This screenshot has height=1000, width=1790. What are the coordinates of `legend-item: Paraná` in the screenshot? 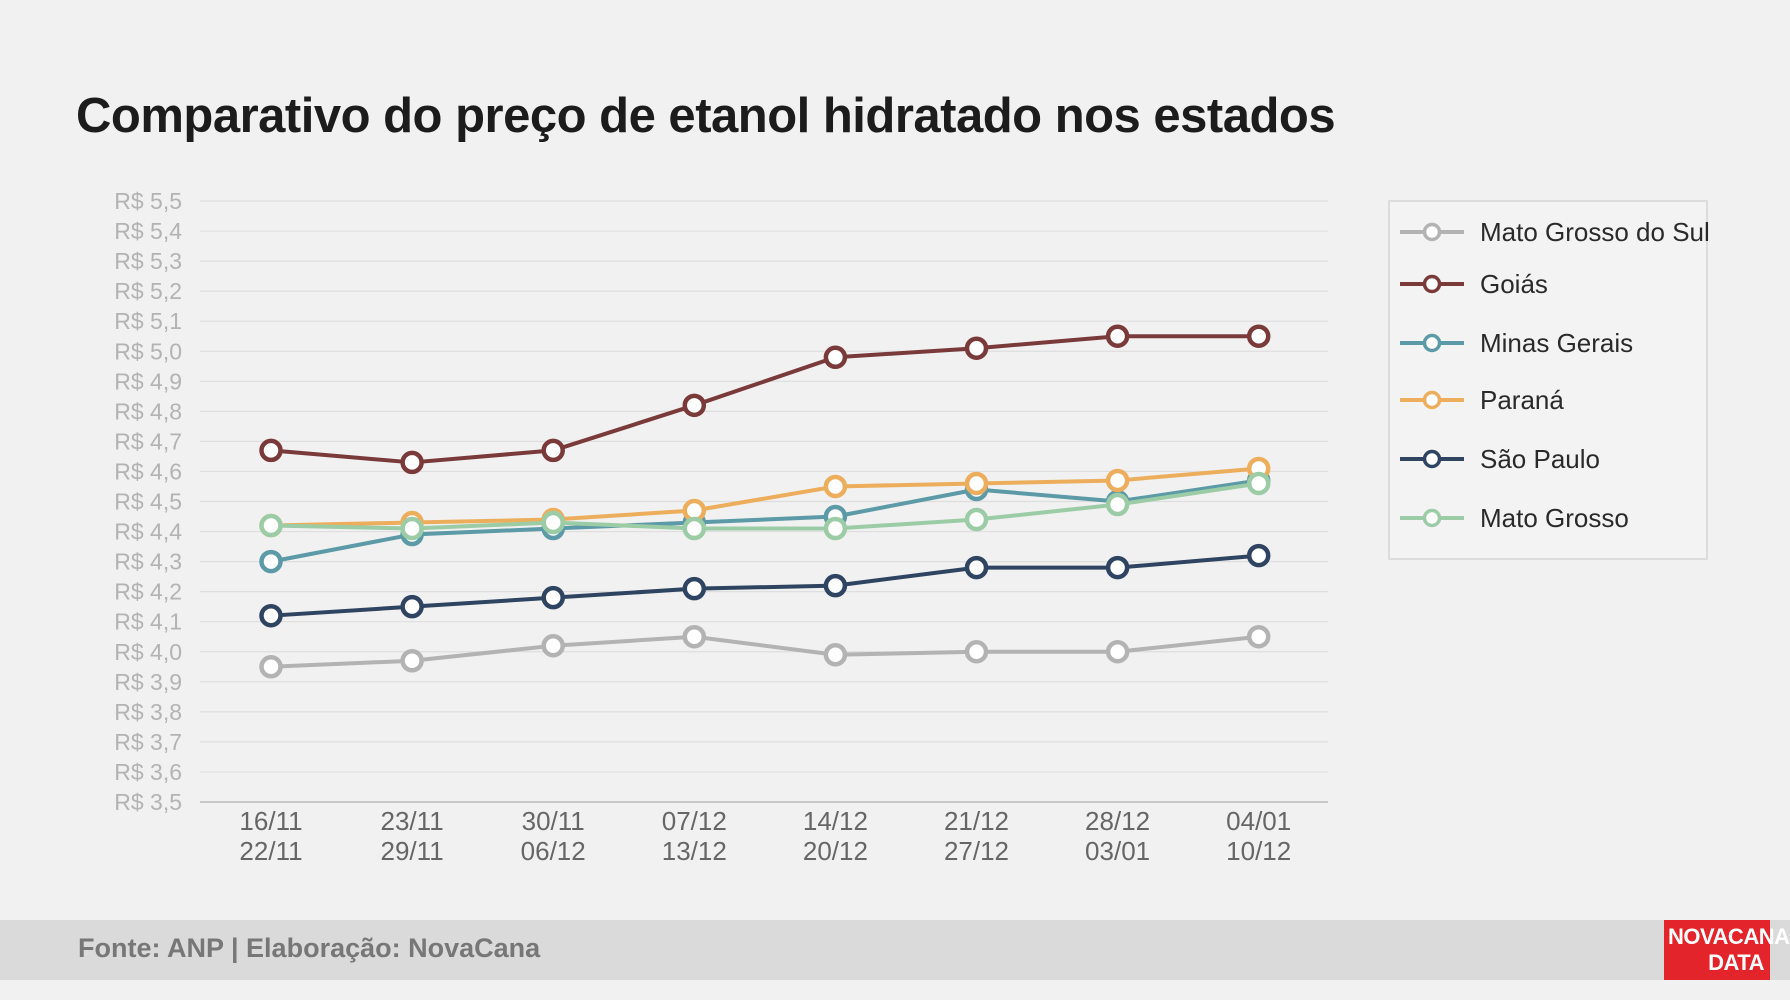 It's located at (1550, 400).